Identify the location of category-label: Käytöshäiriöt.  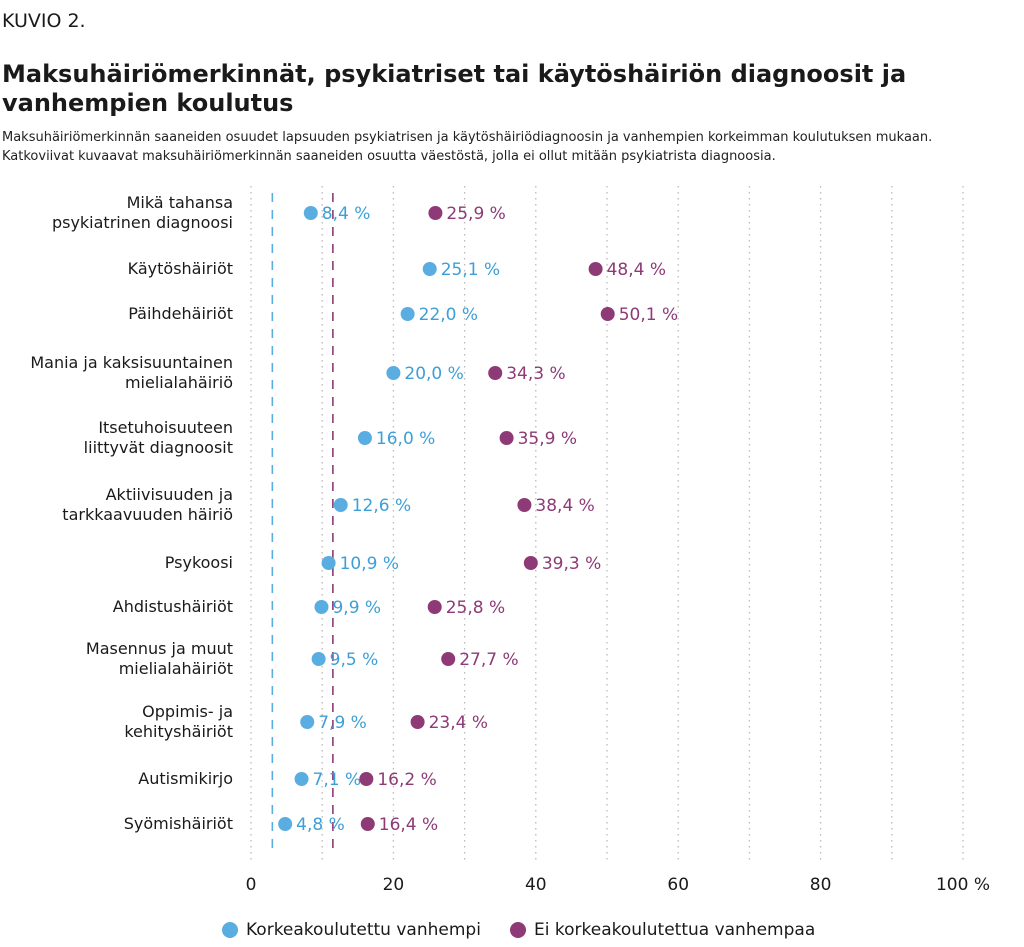
(180, 268).